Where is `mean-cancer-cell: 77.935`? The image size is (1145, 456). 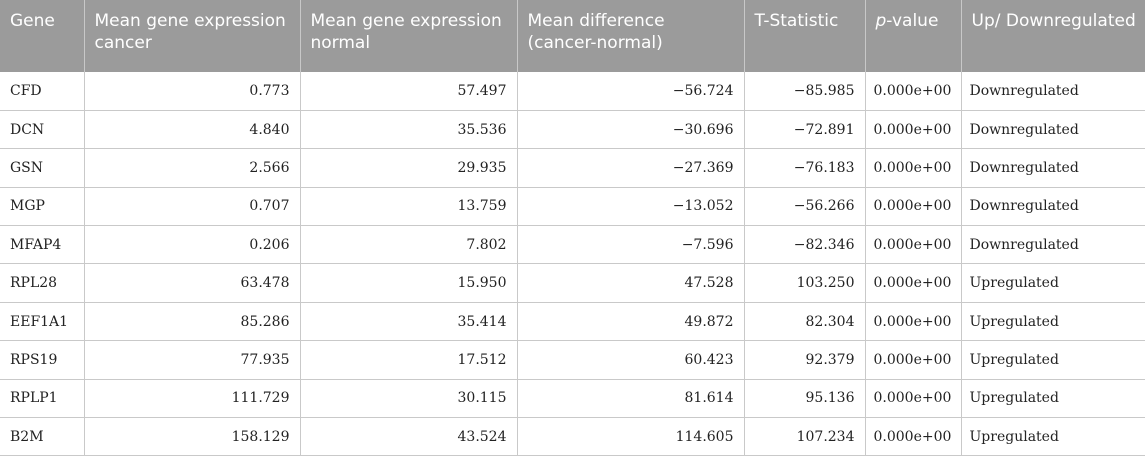 mean-cancer-cell: 77.935 is located at coordinates (192, 360).